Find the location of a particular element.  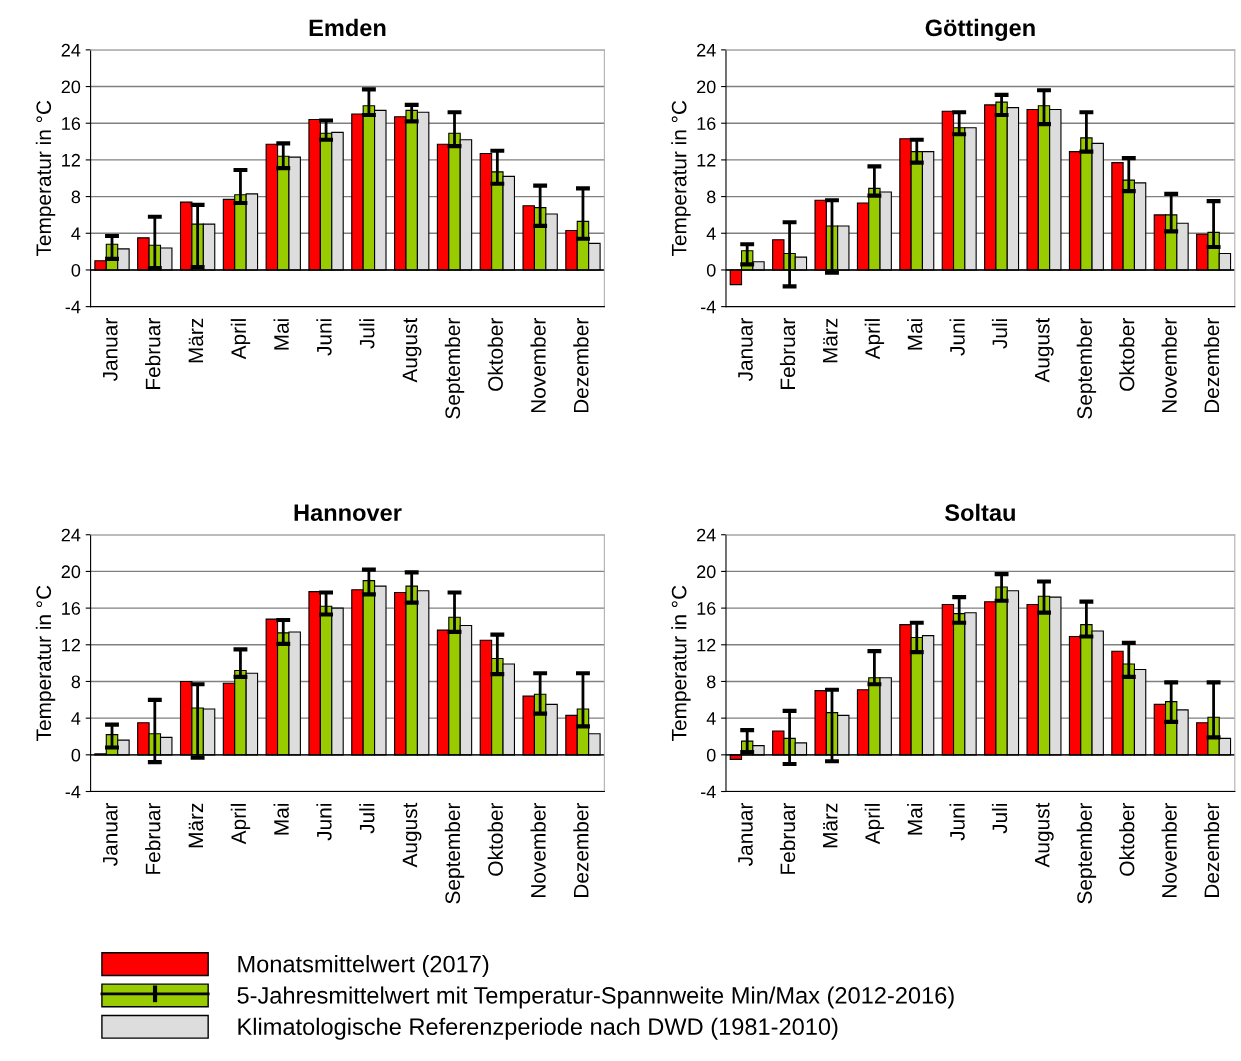

chart-title: Göttingen is located at coordinates (980, 29).